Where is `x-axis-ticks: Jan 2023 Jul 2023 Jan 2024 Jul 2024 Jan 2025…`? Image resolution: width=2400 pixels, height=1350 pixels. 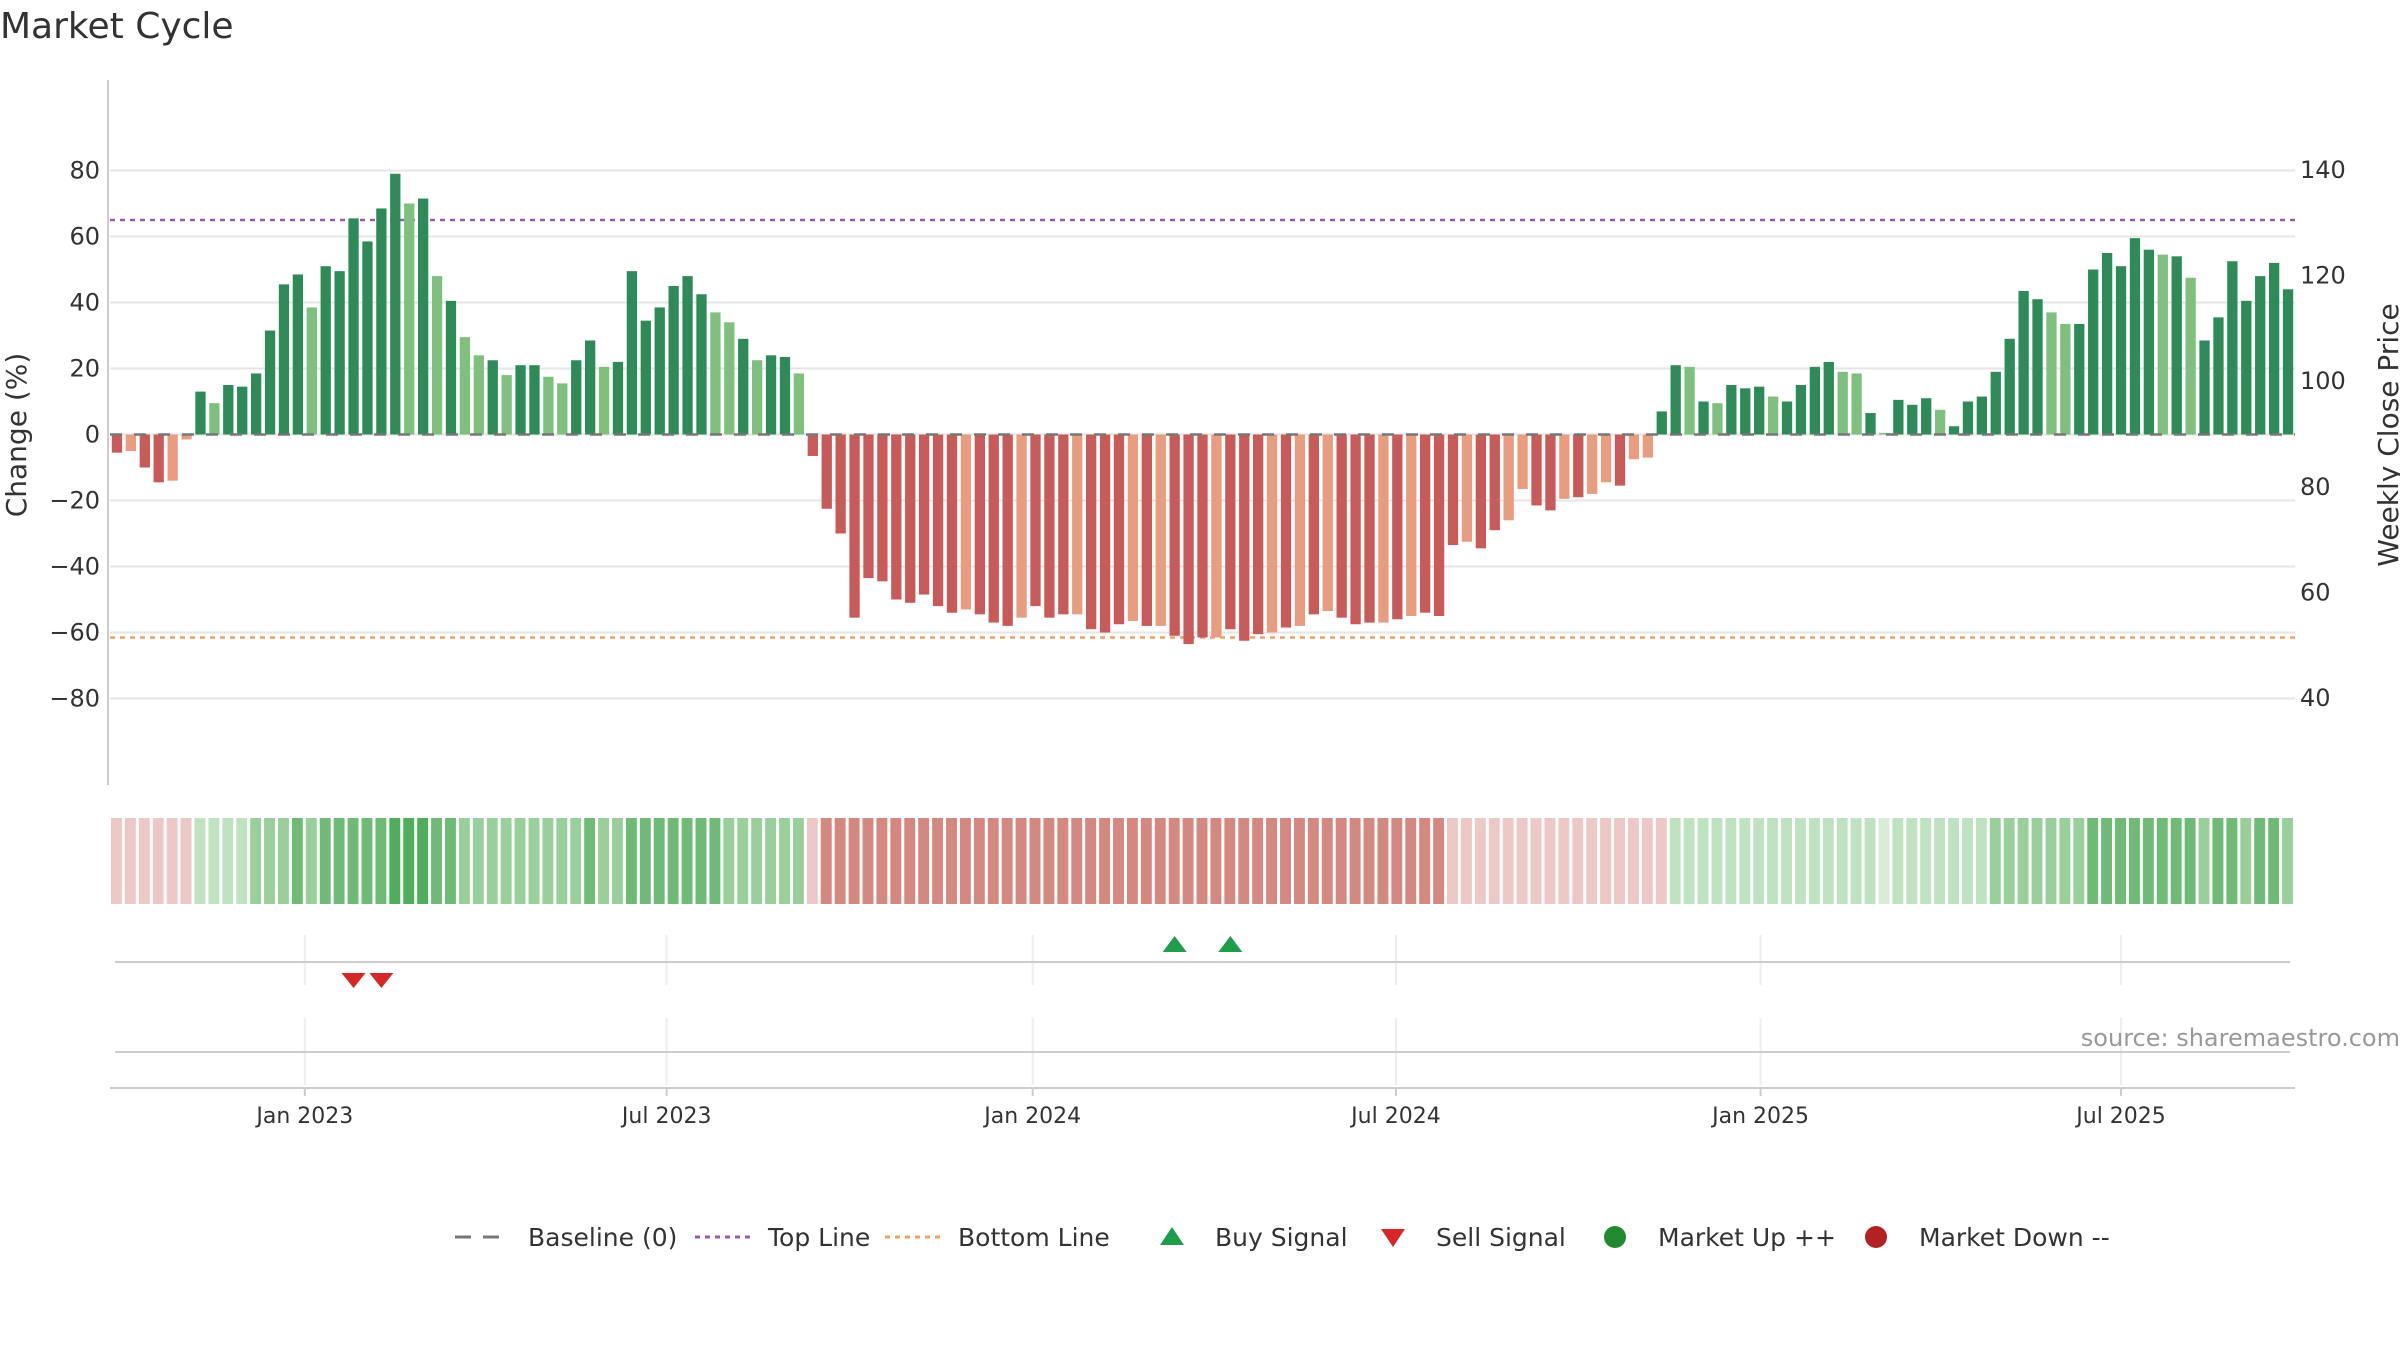
x-axis-ticks: Jan 2023 Jul 2023 Jan 2024 Jul 2024 Jan 2025… is located at coordinates (1210, 1108).